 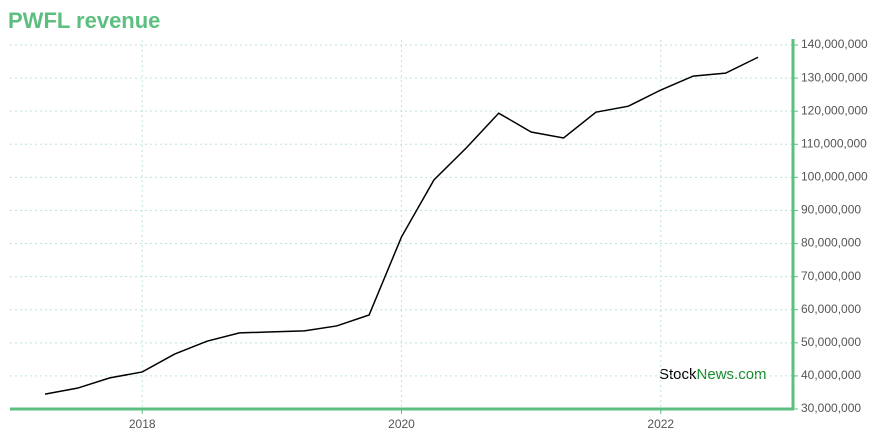 What do you see at coordinates (831, 408) in the screenshot?
I see `y-tick-label: 30,000,000` at bounding box center [831, 408].